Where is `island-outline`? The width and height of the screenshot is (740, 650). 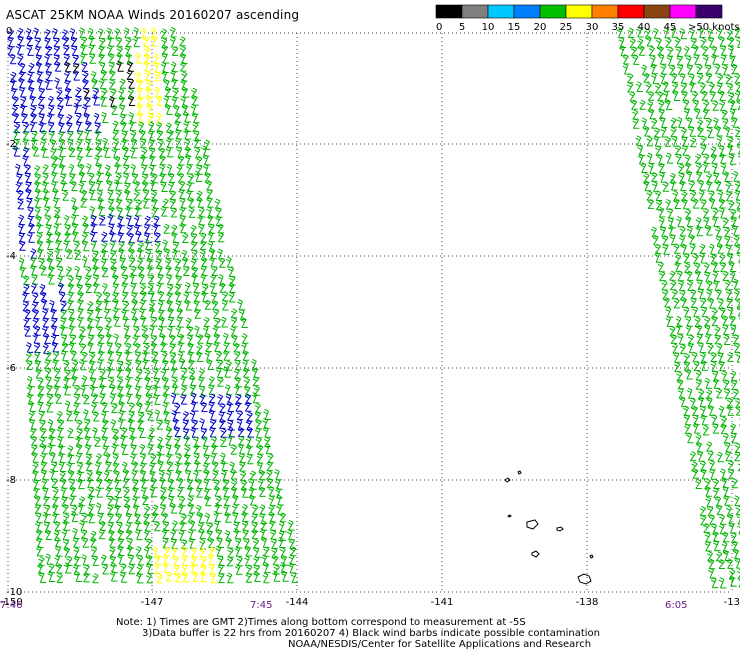
island-outline is located at coordinates (509, 516).